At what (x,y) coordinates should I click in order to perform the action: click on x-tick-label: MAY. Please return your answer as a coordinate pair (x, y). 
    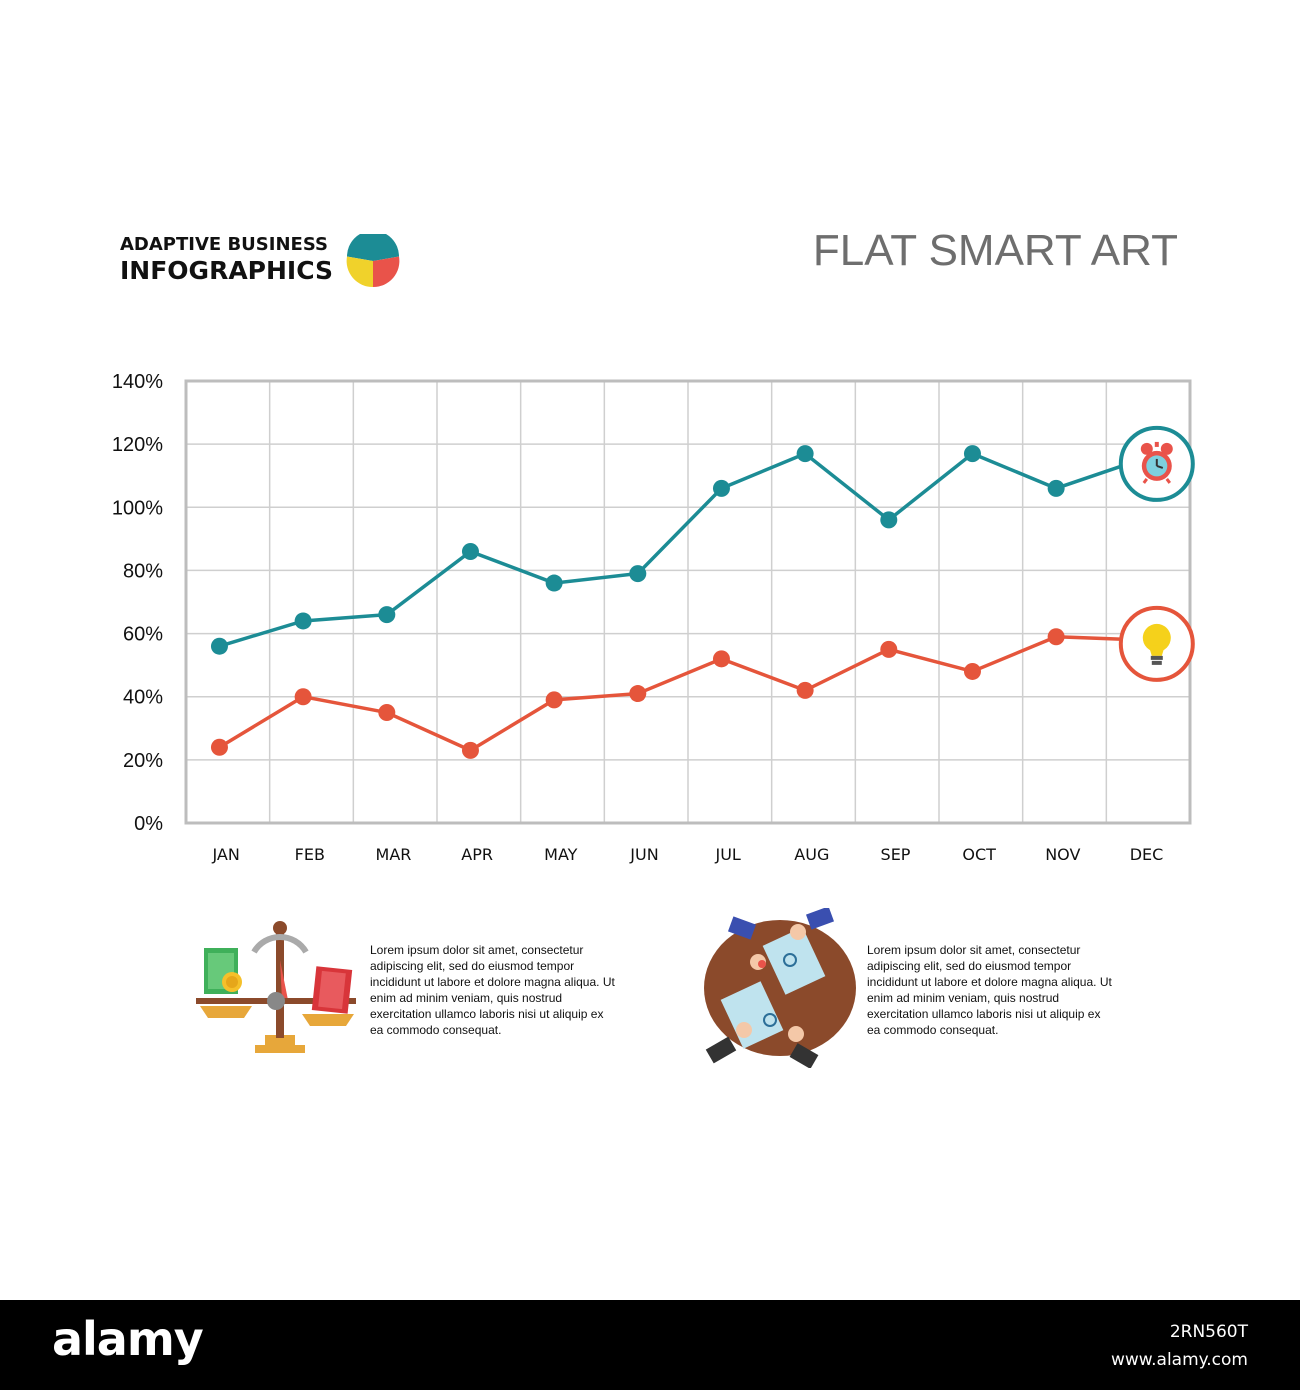
    Looking at the image, I should click on (561, 854).